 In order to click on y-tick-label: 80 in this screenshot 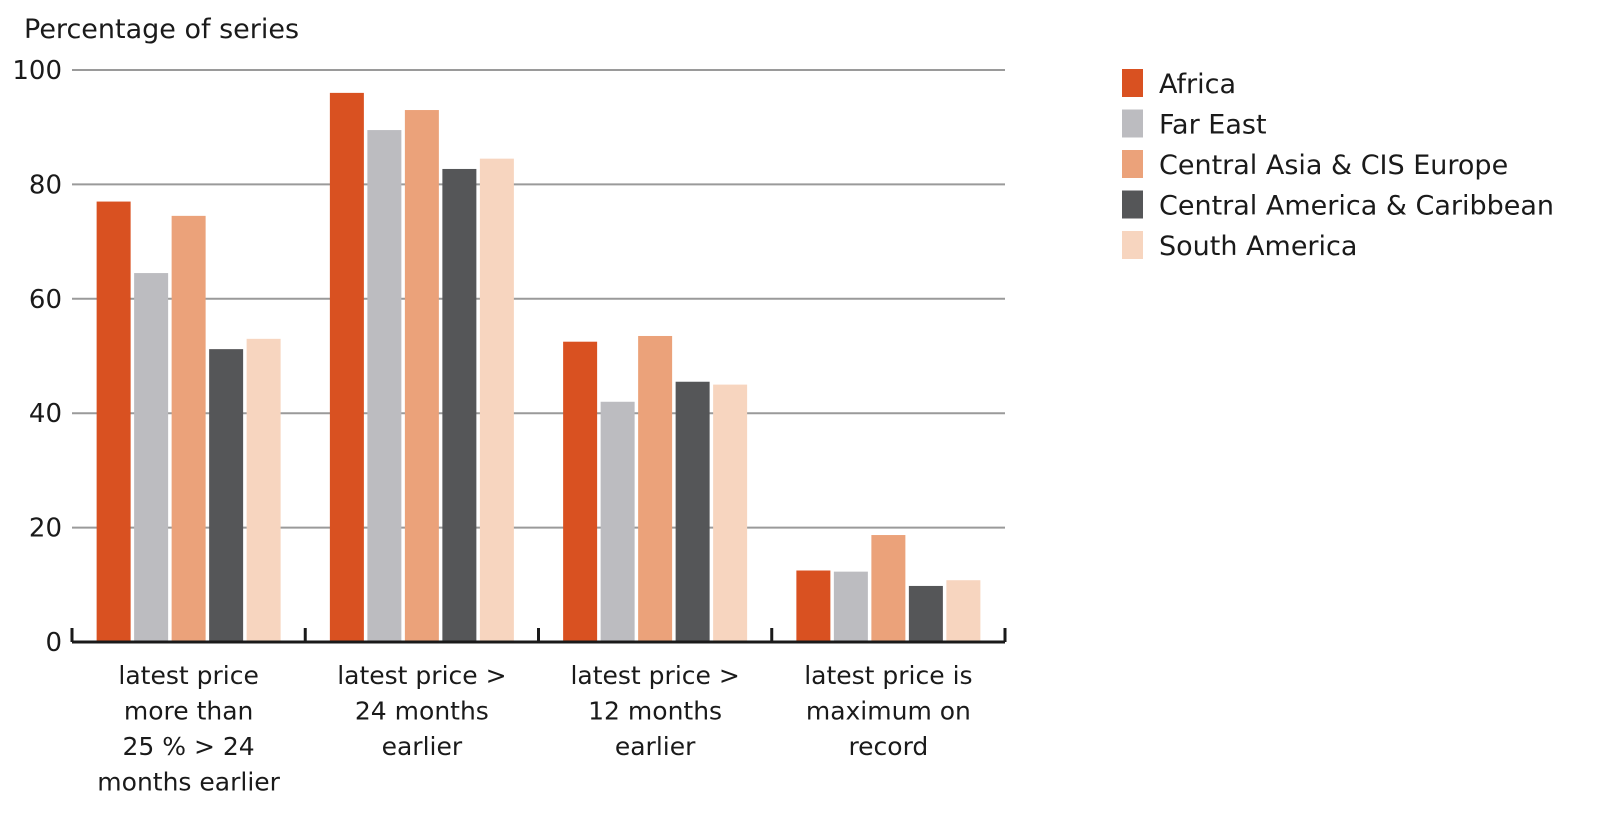, I will do `click(45, 185)`.